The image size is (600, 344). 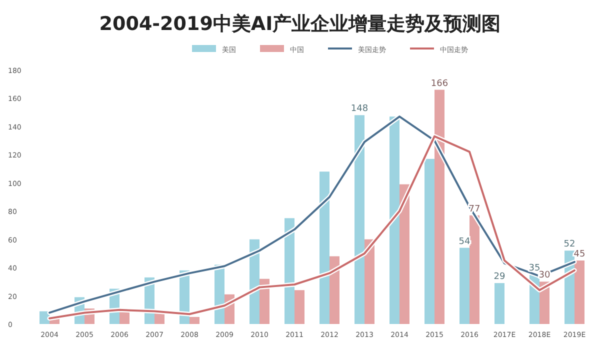 What do you see at coordinates (464, 241) in the screenshot?
I see `data-label: 54` at bounding box center [464, 241].